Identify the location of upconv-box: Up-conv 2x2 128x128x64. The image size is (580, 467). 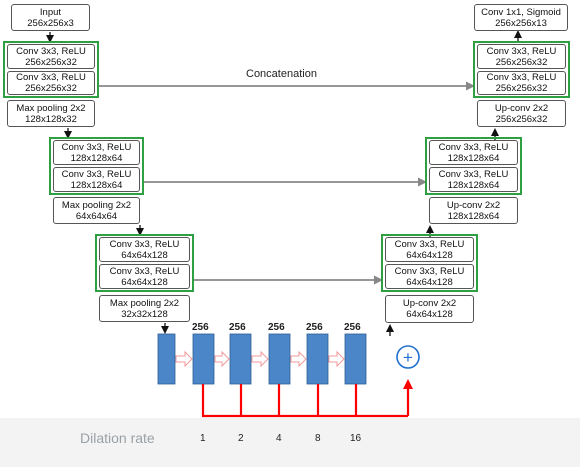
(473, 210).